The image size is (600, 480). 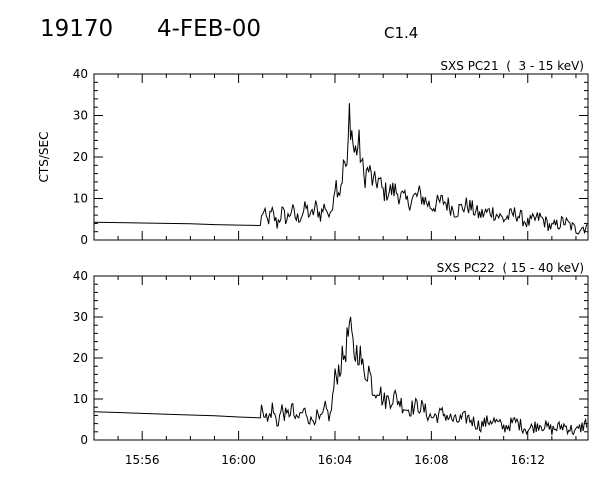 I want to click on x-tick-label: 16:04, so click(x=335, y=460).